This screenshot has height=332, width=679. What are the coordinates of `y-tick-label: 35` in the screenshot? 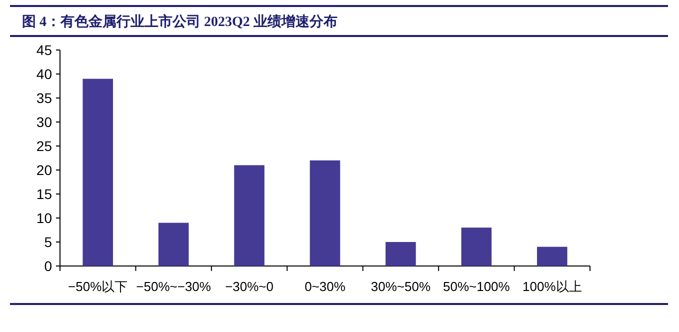 It's located at (44, 98).